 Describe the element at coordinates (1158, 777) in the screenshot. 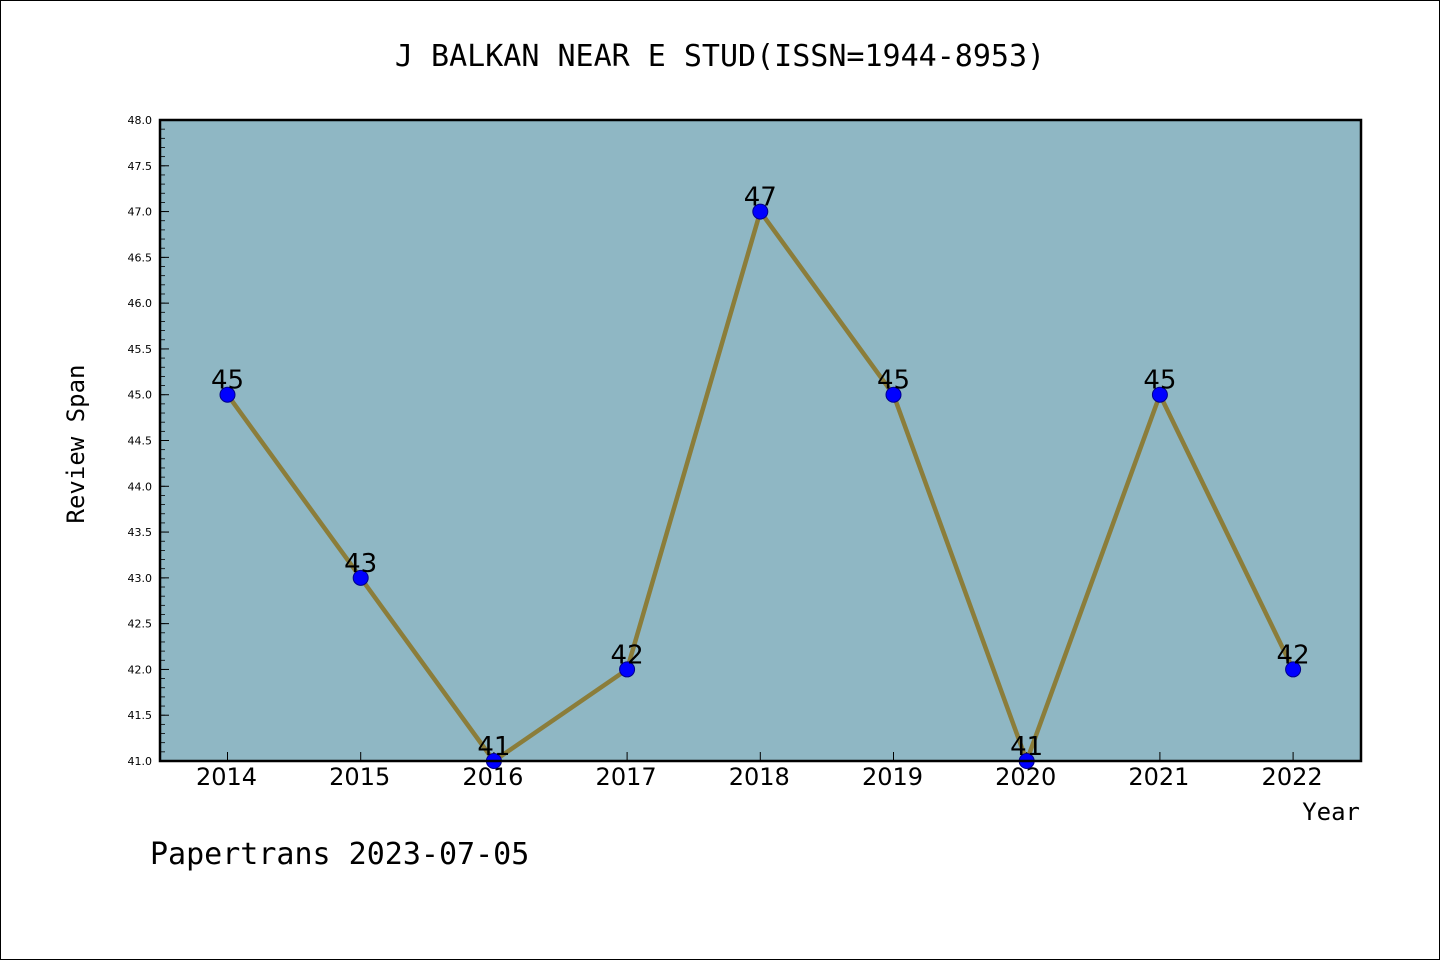

I see `x-tick-label: 2021` at that location.